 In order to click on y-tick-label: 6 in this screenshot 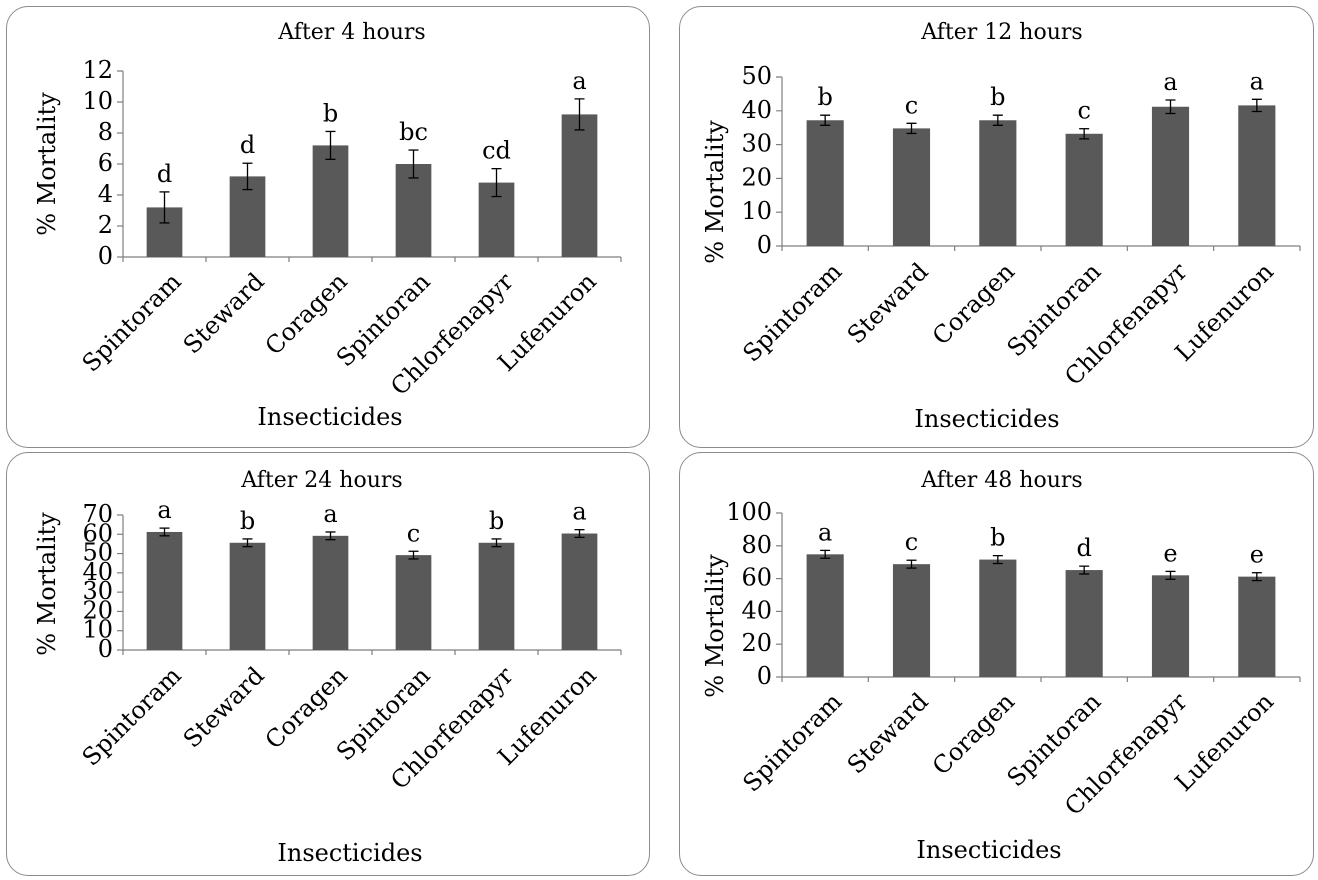, I will do `click(105, 163)`.